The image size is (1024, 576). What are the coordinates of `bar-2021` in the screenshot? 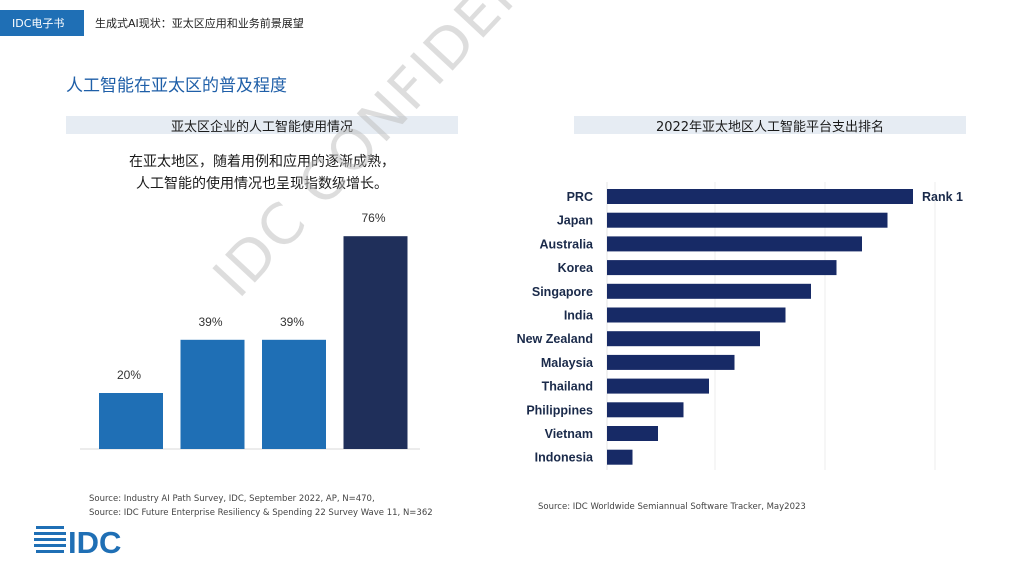 It's located at (294, 394).